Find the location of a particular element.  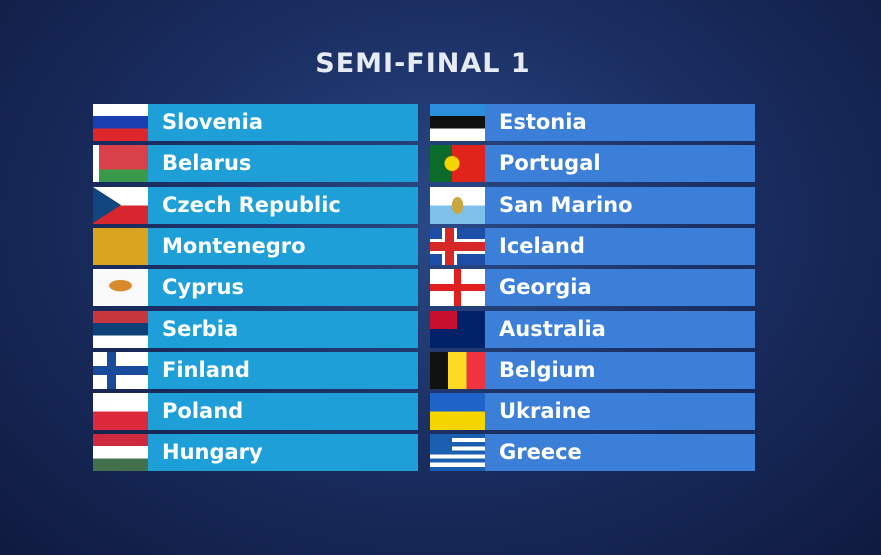

finland-flag-icon is located at coordinates (120, 370).